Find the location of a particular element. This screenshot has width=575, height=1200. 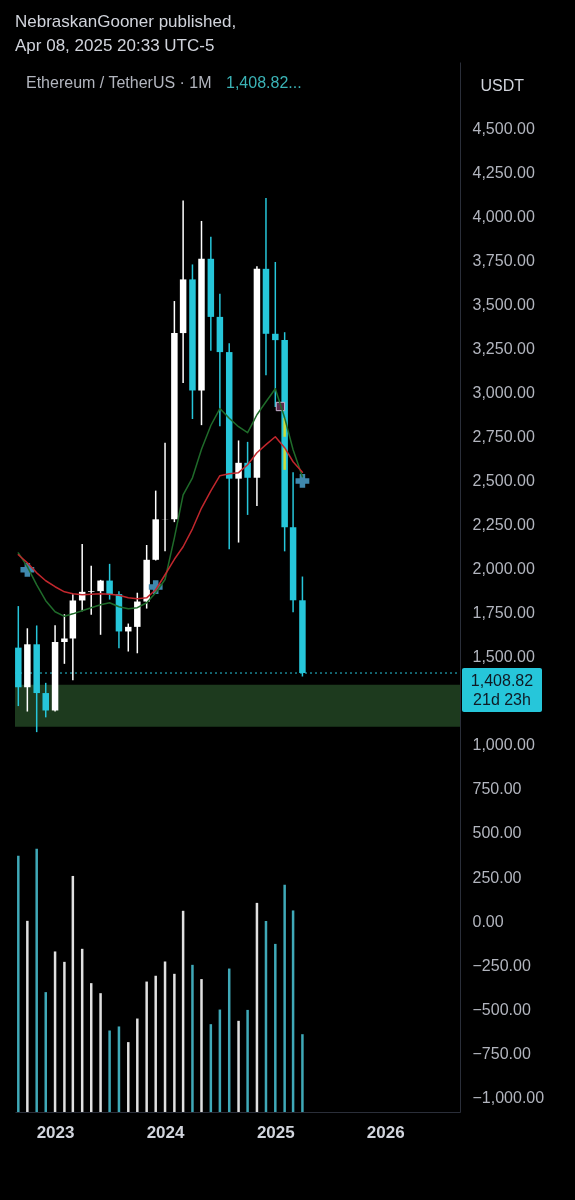

ref-line-label: 1,408.82 21d 23h is located at coordinates (502, 690).